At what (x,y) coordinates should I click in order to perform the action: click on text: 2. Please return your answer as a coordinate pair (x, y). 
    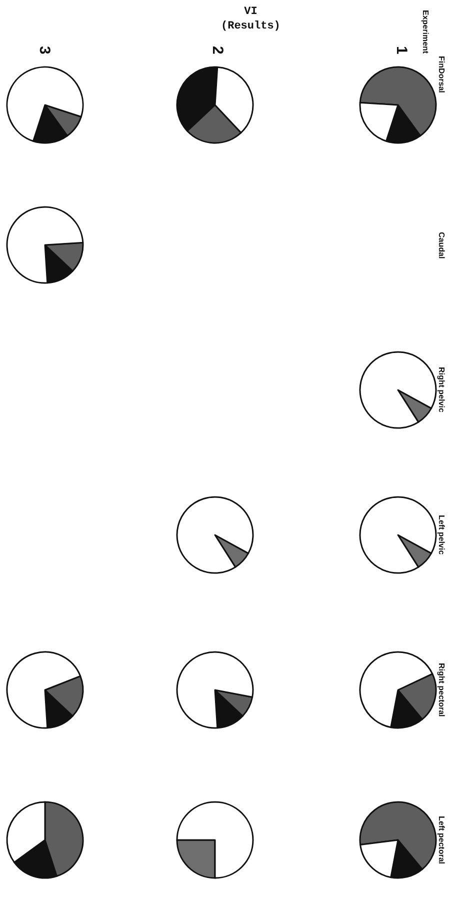
    Looking at the image, I should click on (217, 50).